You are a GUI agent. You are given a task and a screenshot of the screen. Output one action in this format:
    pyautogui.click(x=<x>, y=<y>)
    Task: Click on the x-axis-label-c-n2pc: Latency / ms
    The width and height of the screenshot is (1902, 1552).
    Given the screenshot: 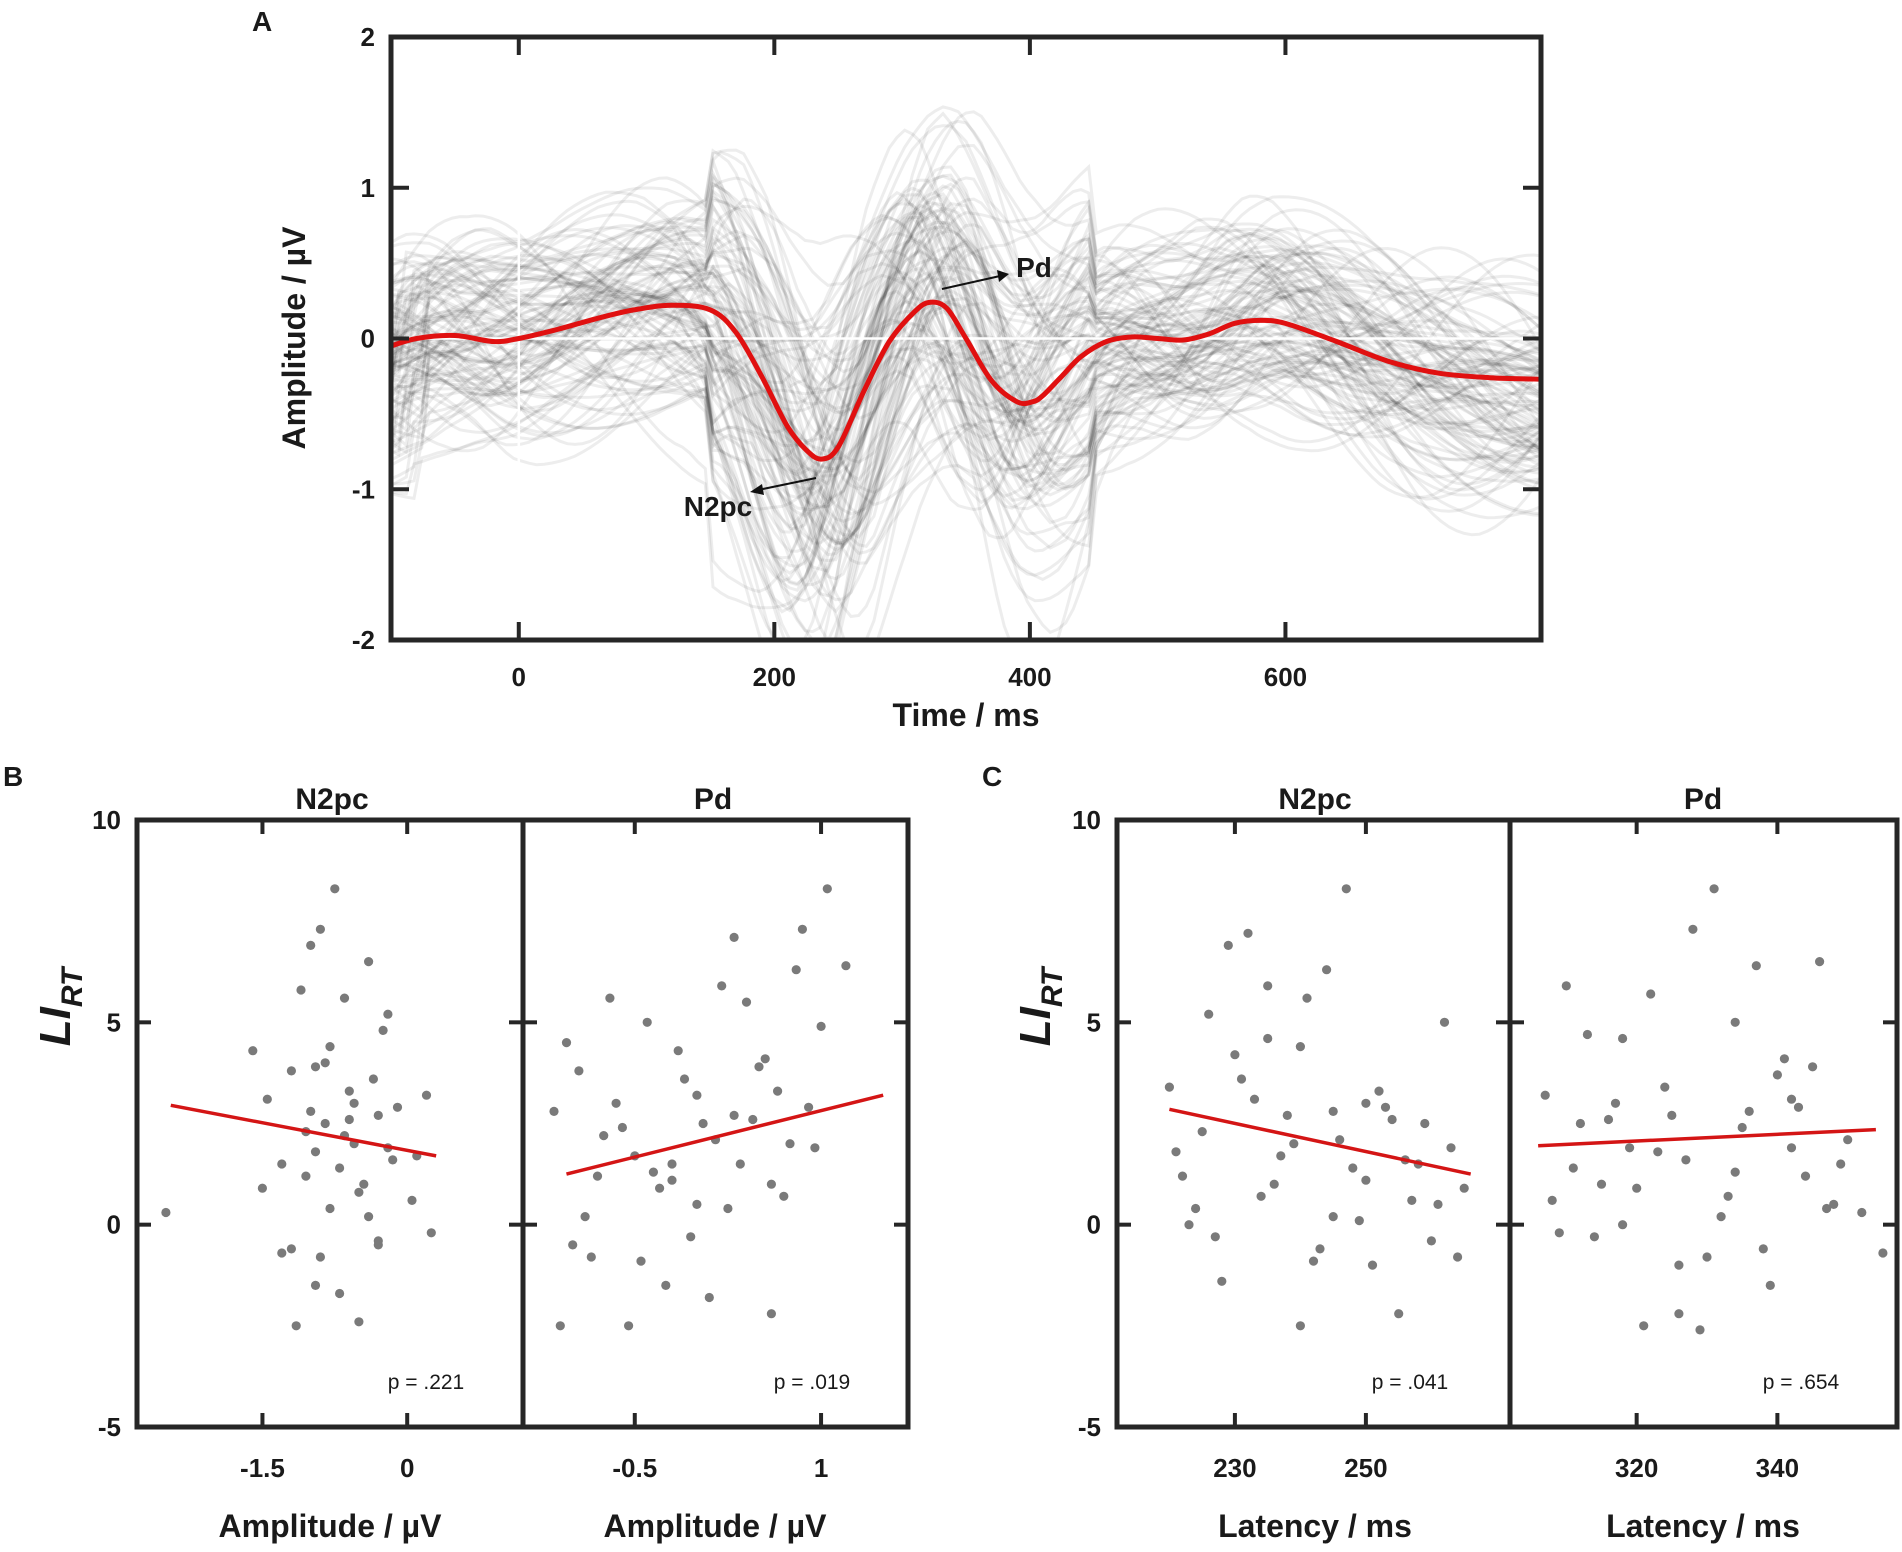 What is the action you would take?
    pyautogui.click(x=1315, y=1526)
    